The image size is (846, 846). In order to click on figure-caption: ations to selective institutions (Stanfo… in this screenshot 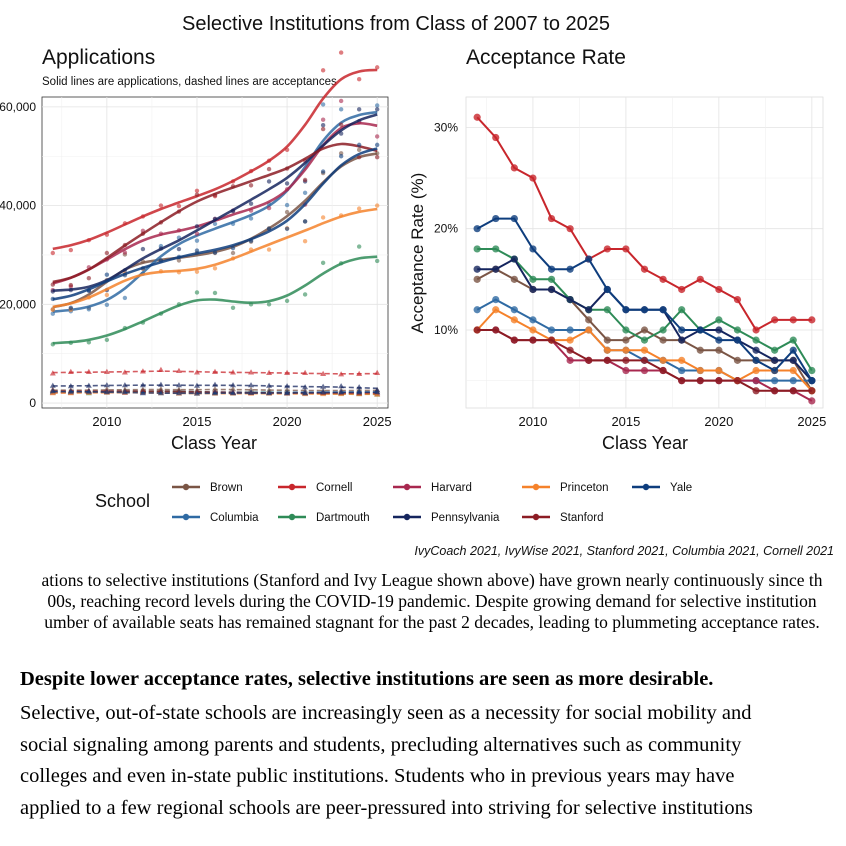, I will do `click(423, 601)`.